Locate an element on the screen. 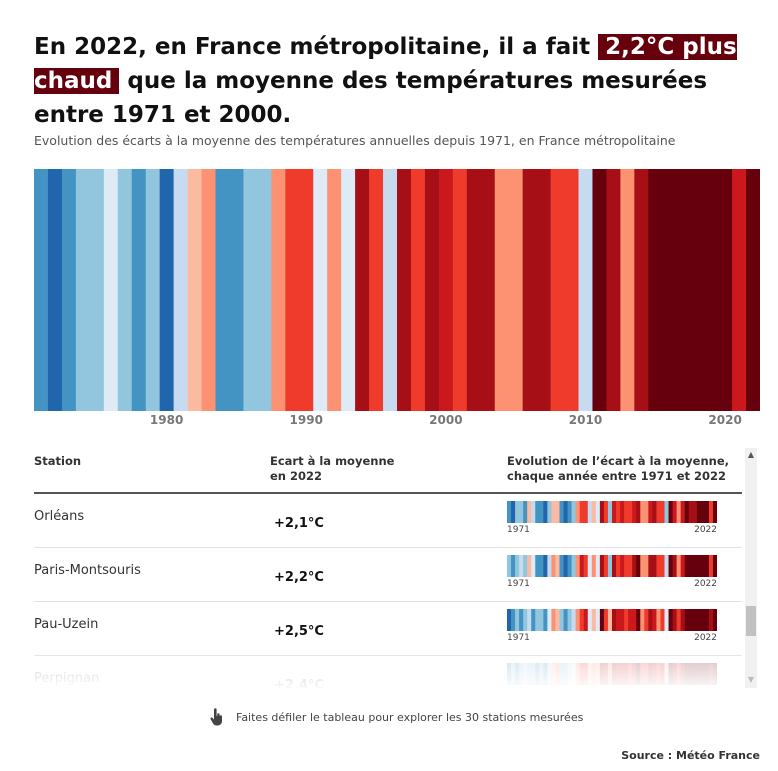  table-scrollbar: ▲ ▼ is located at coordinates (751, 568).